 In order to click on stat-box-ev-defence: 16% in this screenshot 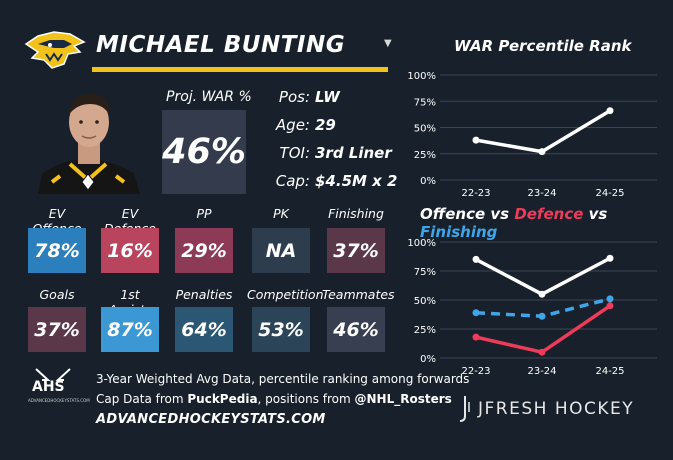, I will do `click(130, 250)`.